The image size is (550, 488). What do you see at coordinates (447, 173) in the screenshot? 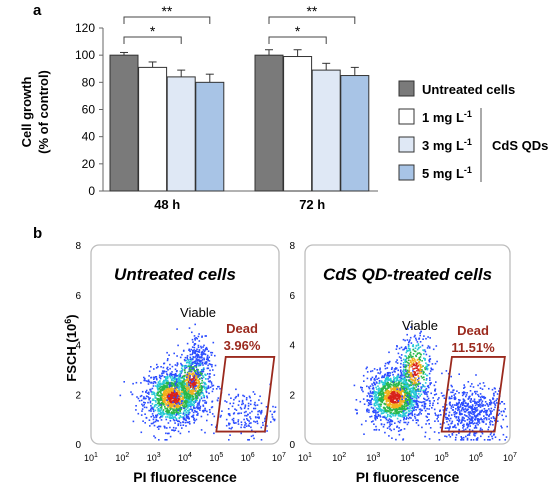
I see `legend-label-dose: 5 mg L-1` at bounding box center [447, 173].